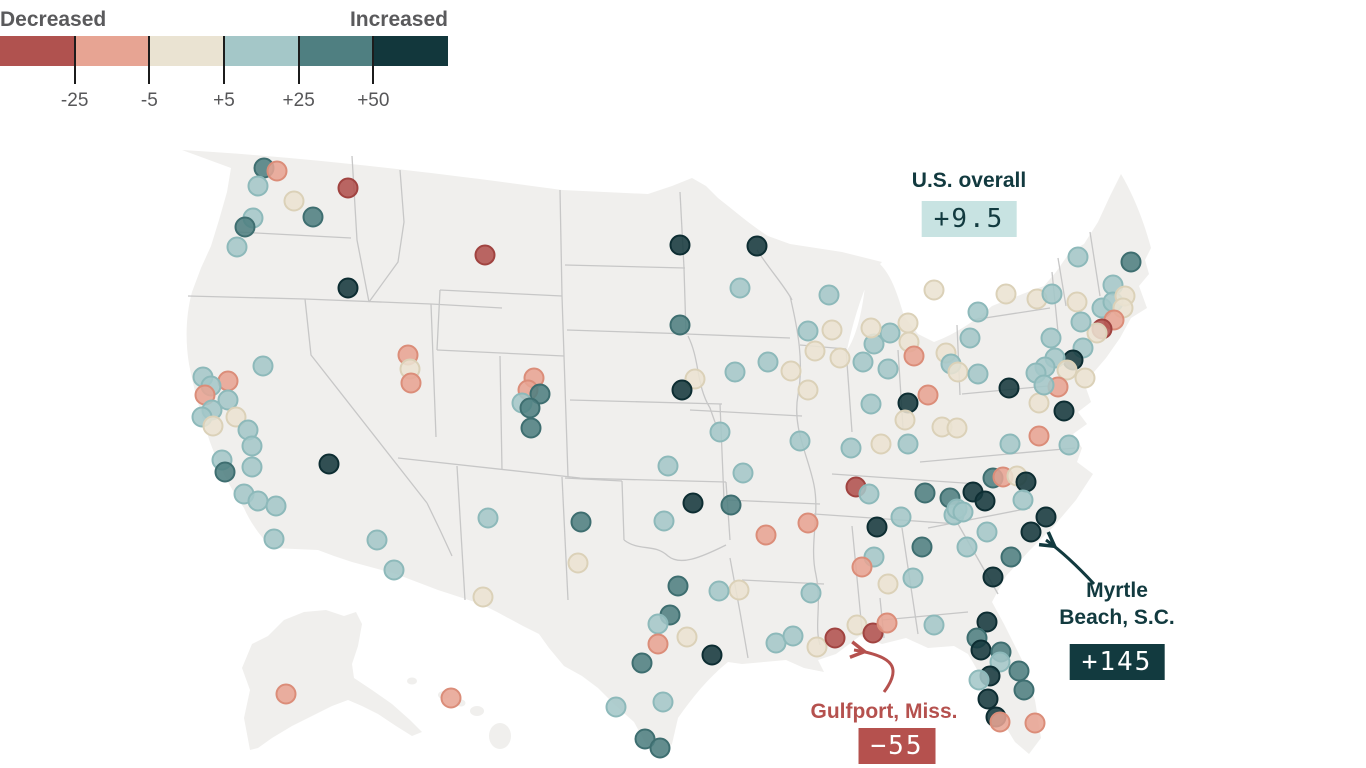 The height and width of the screenshot is (768, 1366). I want to click on myrtle-beach-label-line2: Beach, S.C., so click(1117, 617).